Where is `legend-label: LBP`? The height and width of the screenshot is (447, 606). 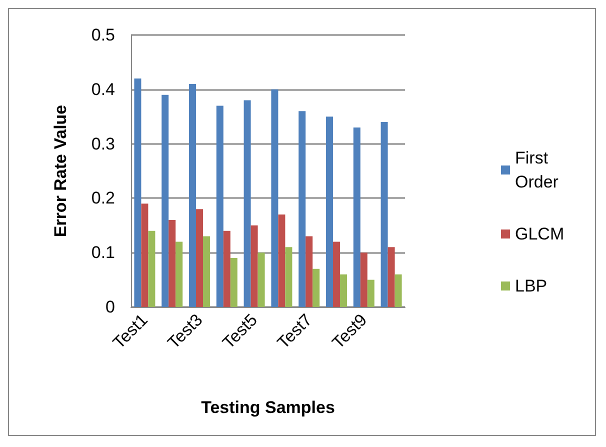
legend-label: LBP is located at coordinates (531, 286).